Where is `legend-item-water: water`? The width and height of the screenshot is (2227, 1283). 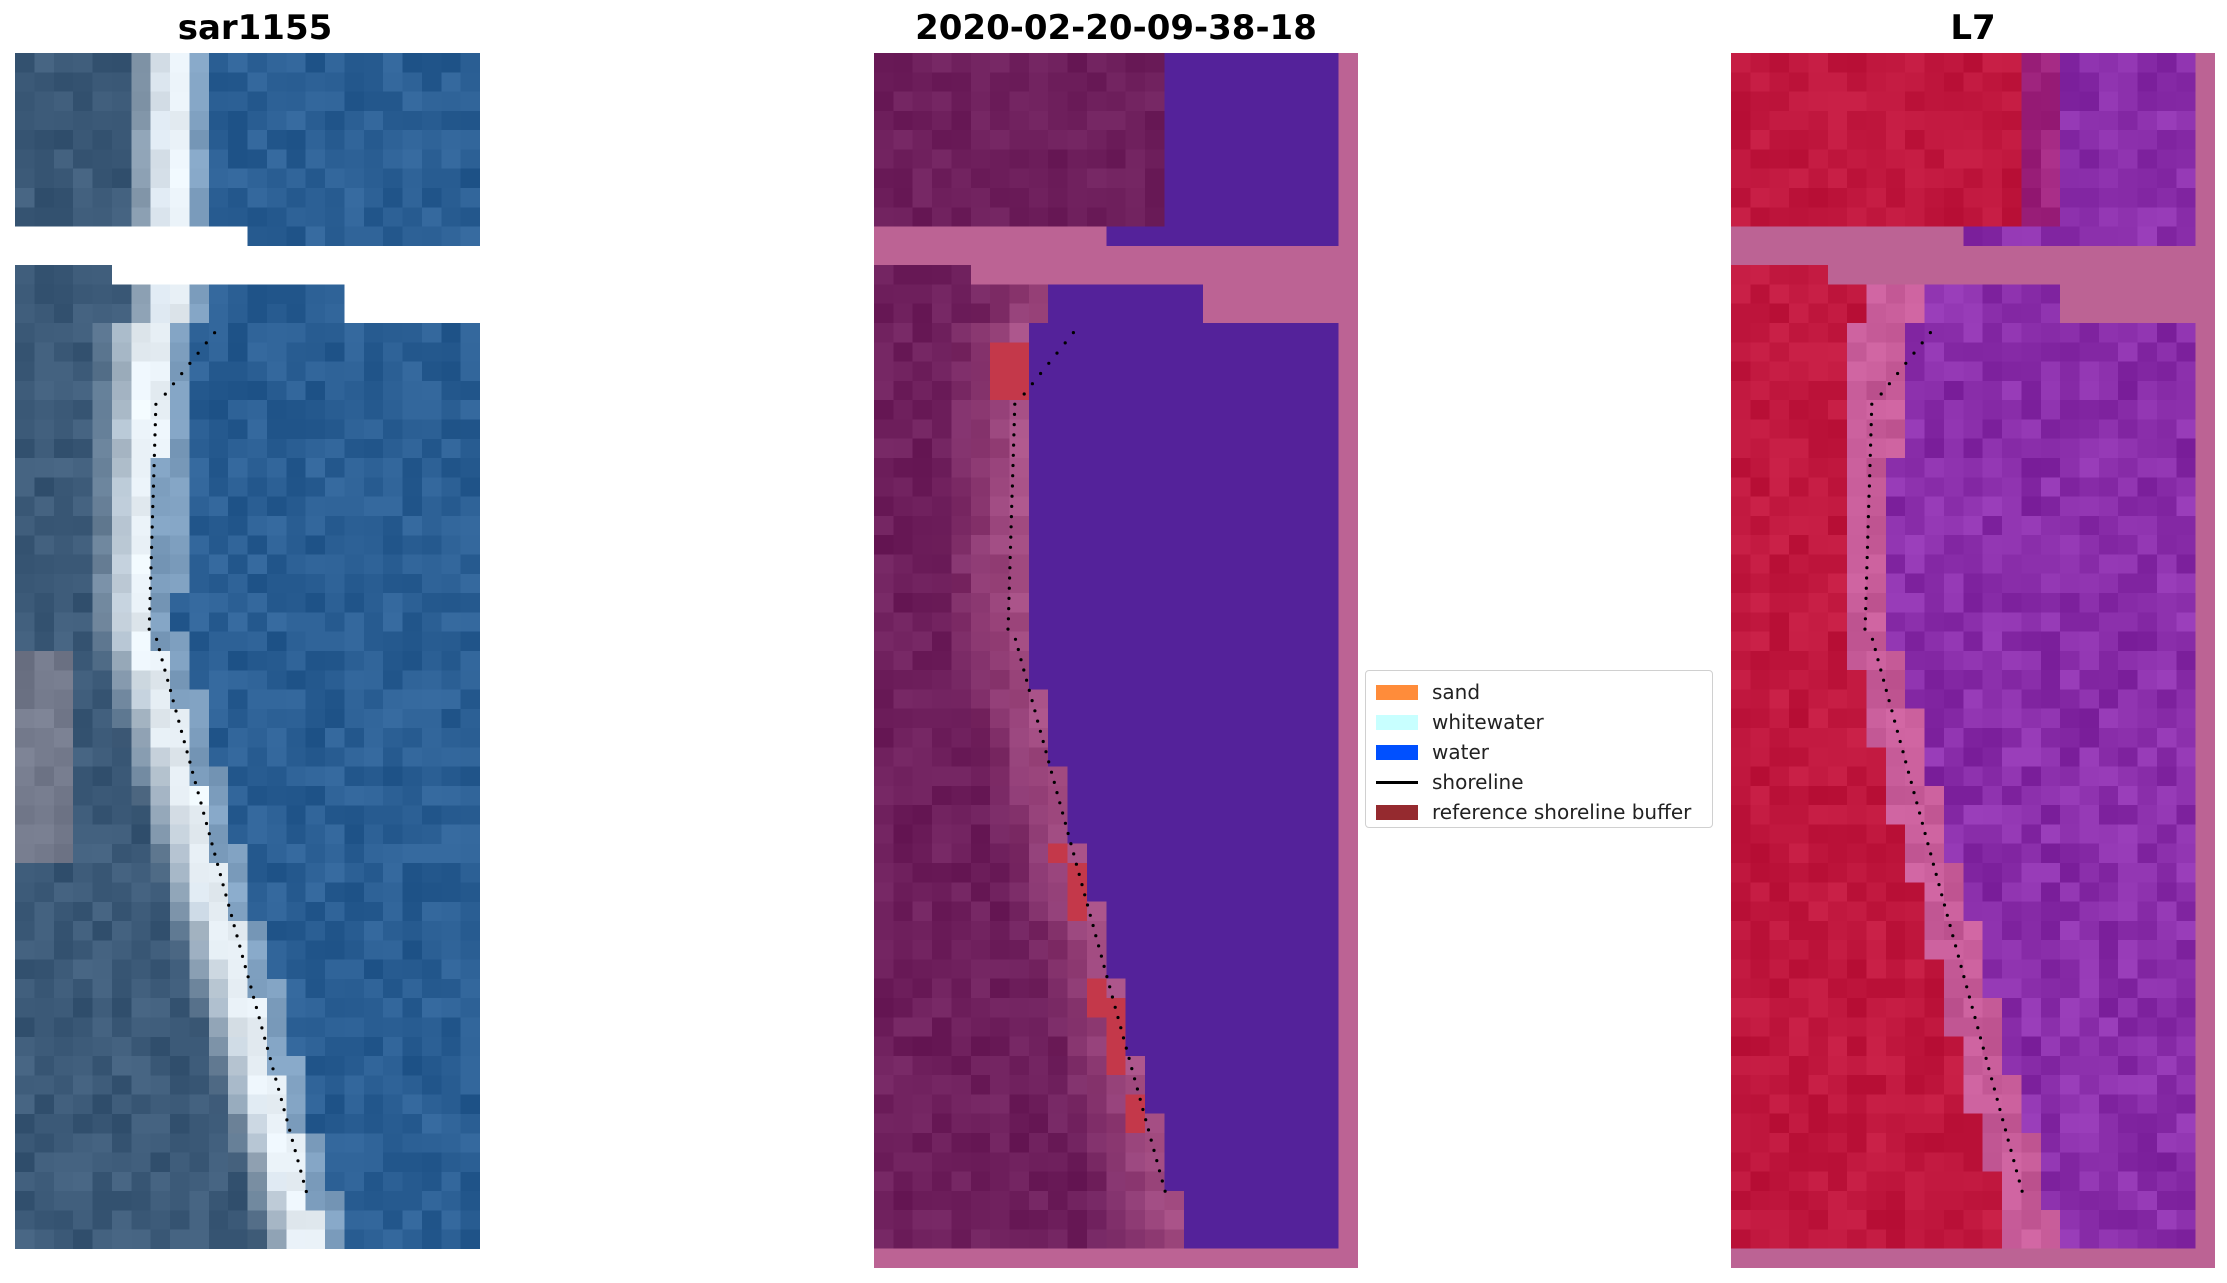
legend-item-water: water is located at coordinates (1539, 752).